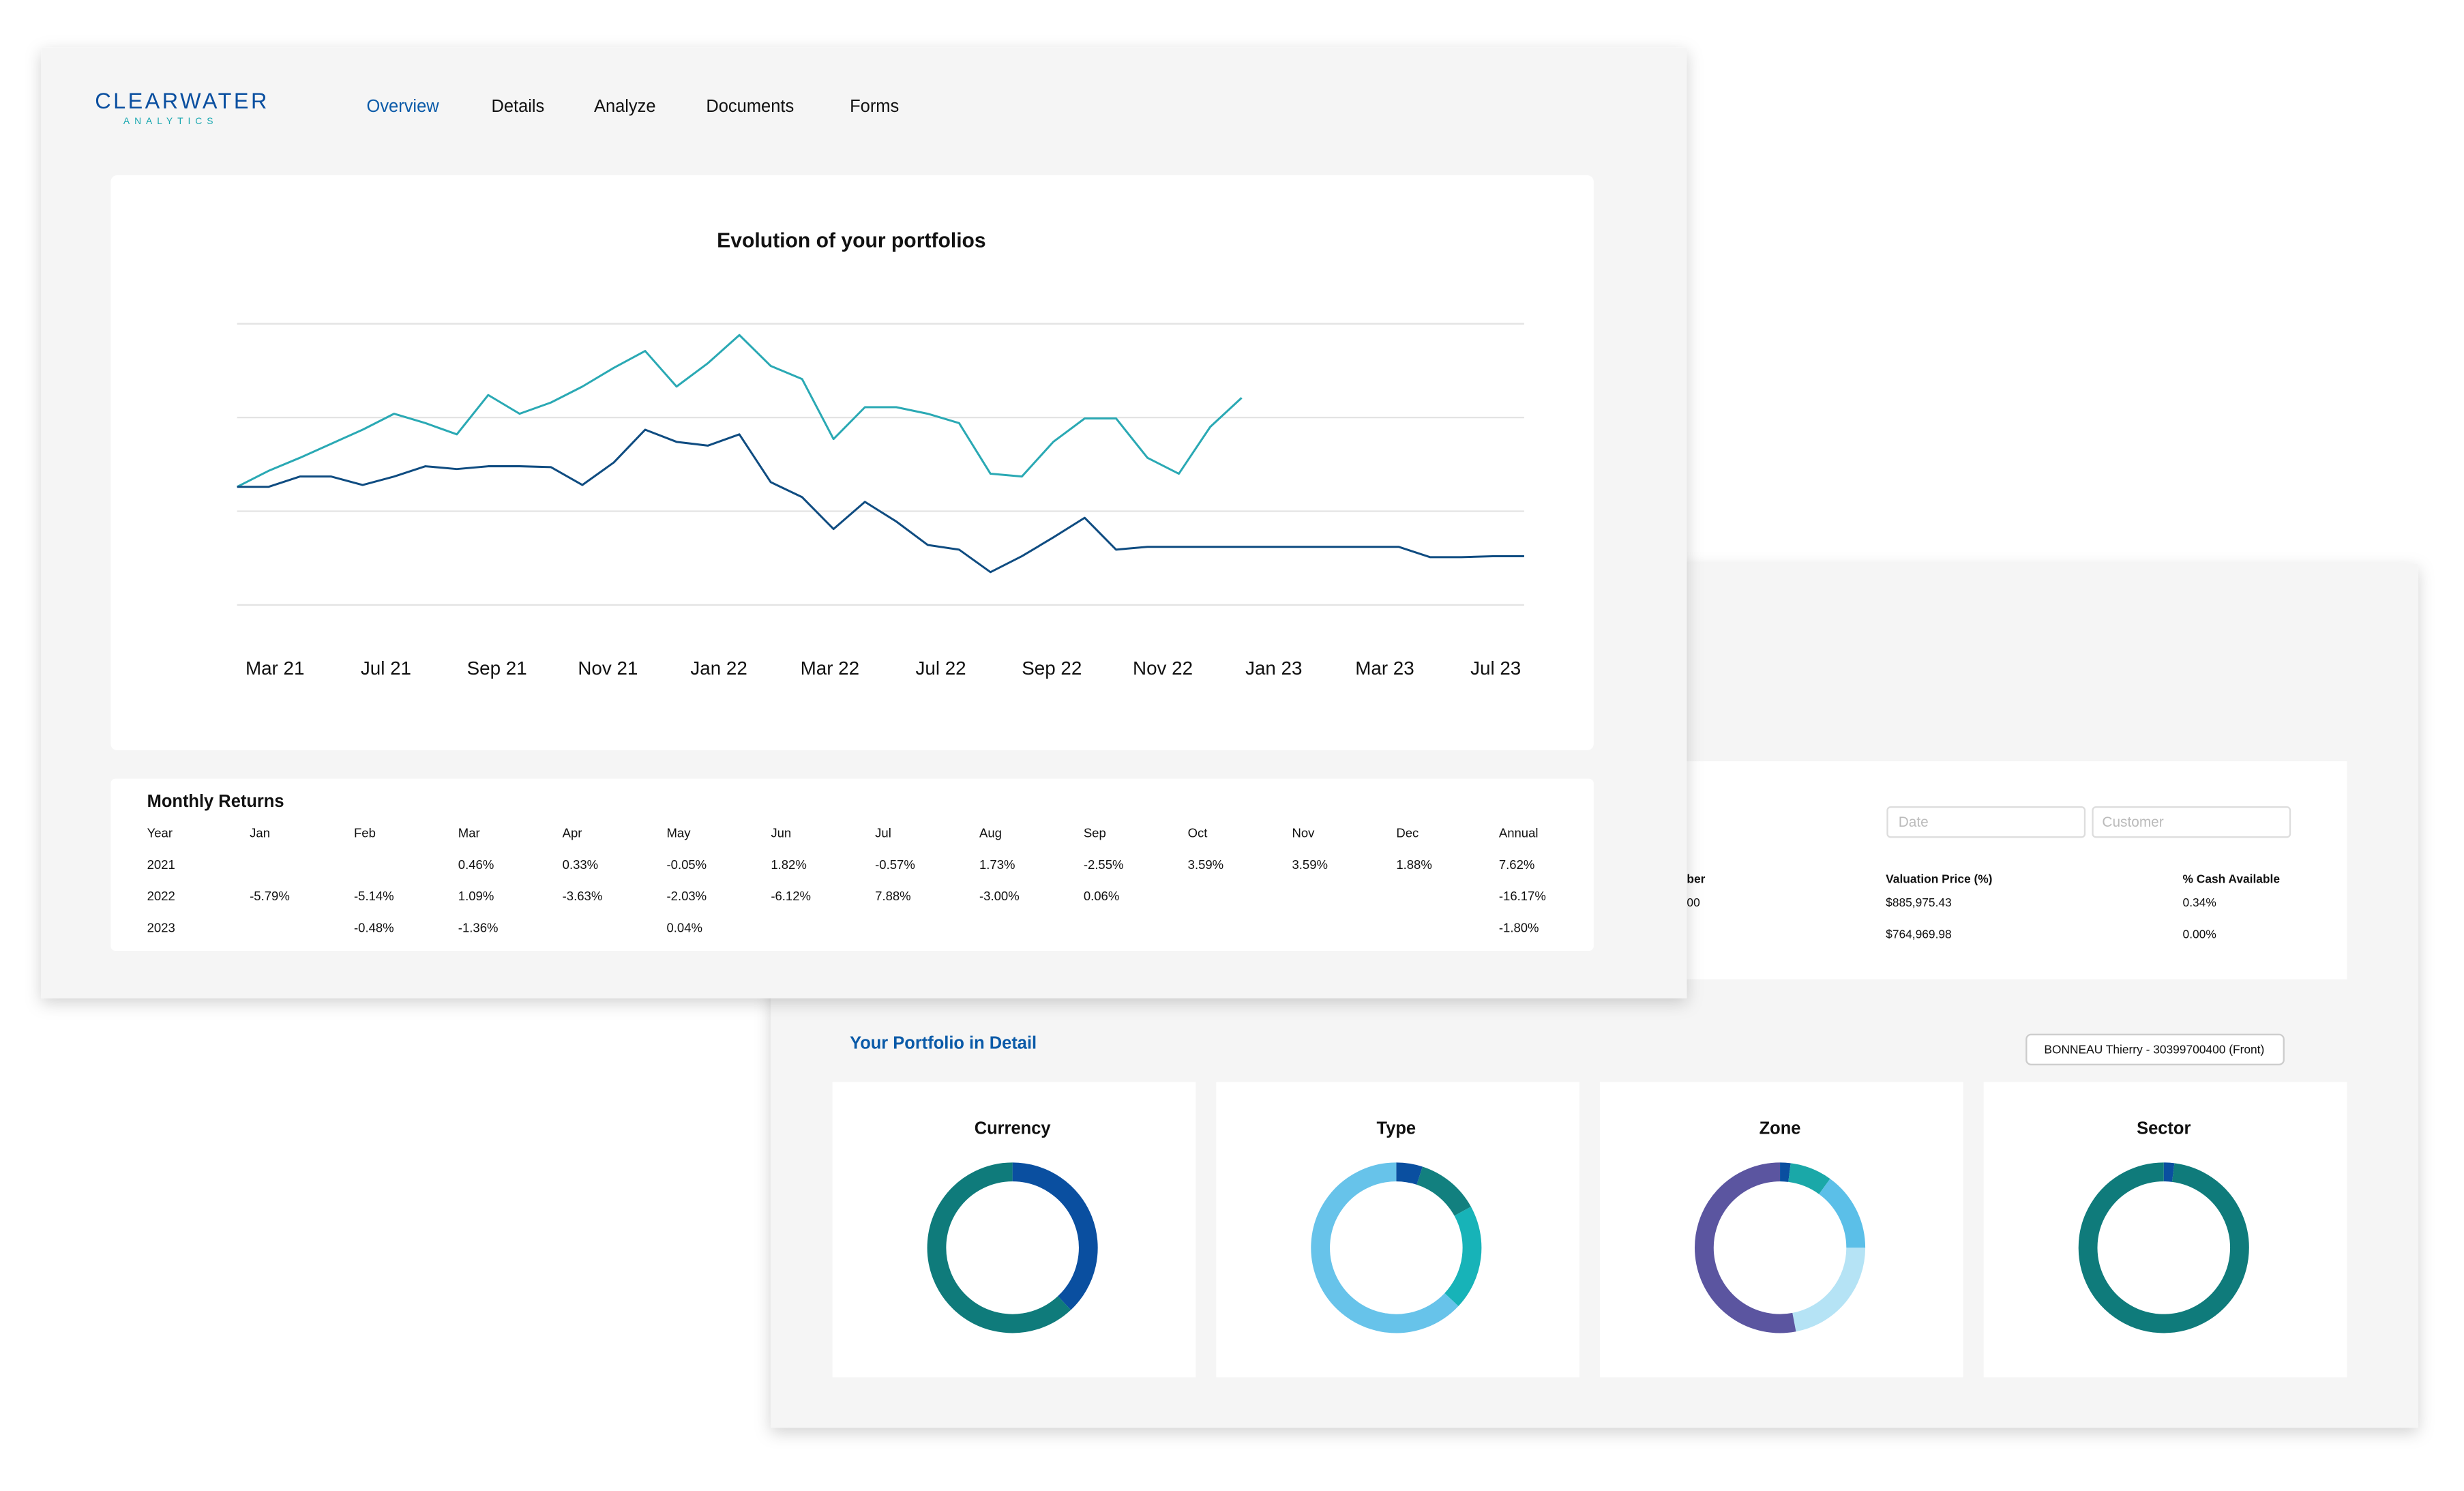  I want to click on table-cell: -5.14%, so click(374, 896).